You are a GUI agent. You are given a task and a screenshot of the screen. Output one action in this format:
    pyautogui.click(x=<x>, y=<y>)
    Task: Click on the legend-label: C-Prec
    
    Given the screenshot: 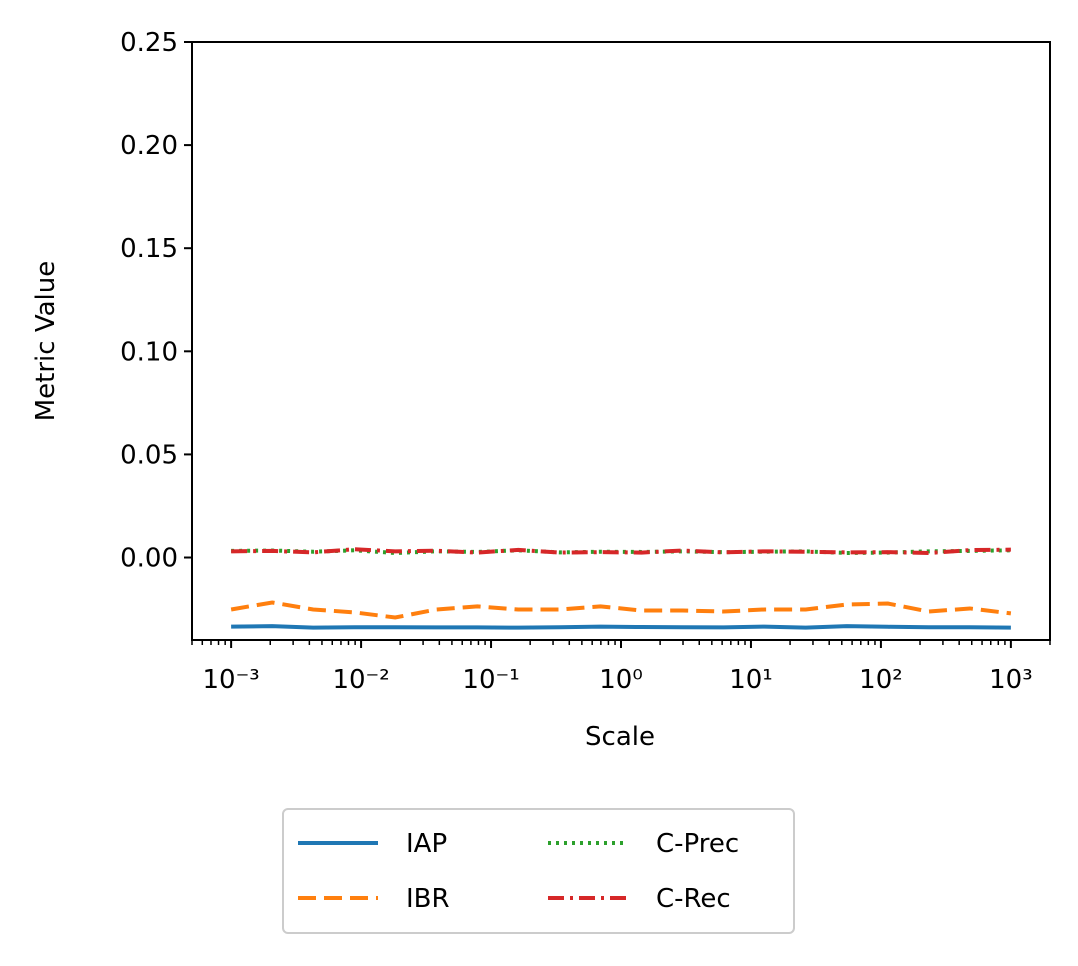 What is the action you would take?
    pyautogui.click(x=697, y=844)
    